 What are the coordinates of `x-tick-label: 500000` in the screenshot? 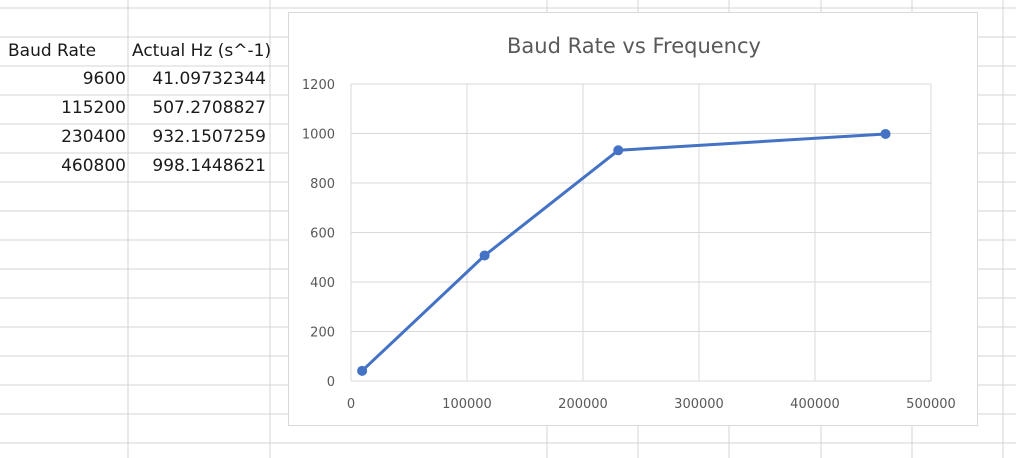 It's located at (931, 404).